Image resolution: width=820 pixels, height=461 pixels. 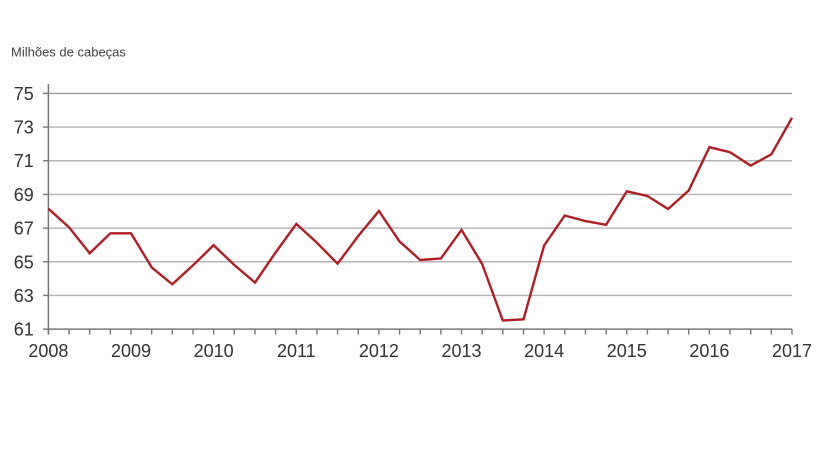 I want to click on svg-text: 71, so click(x=24, y=161).